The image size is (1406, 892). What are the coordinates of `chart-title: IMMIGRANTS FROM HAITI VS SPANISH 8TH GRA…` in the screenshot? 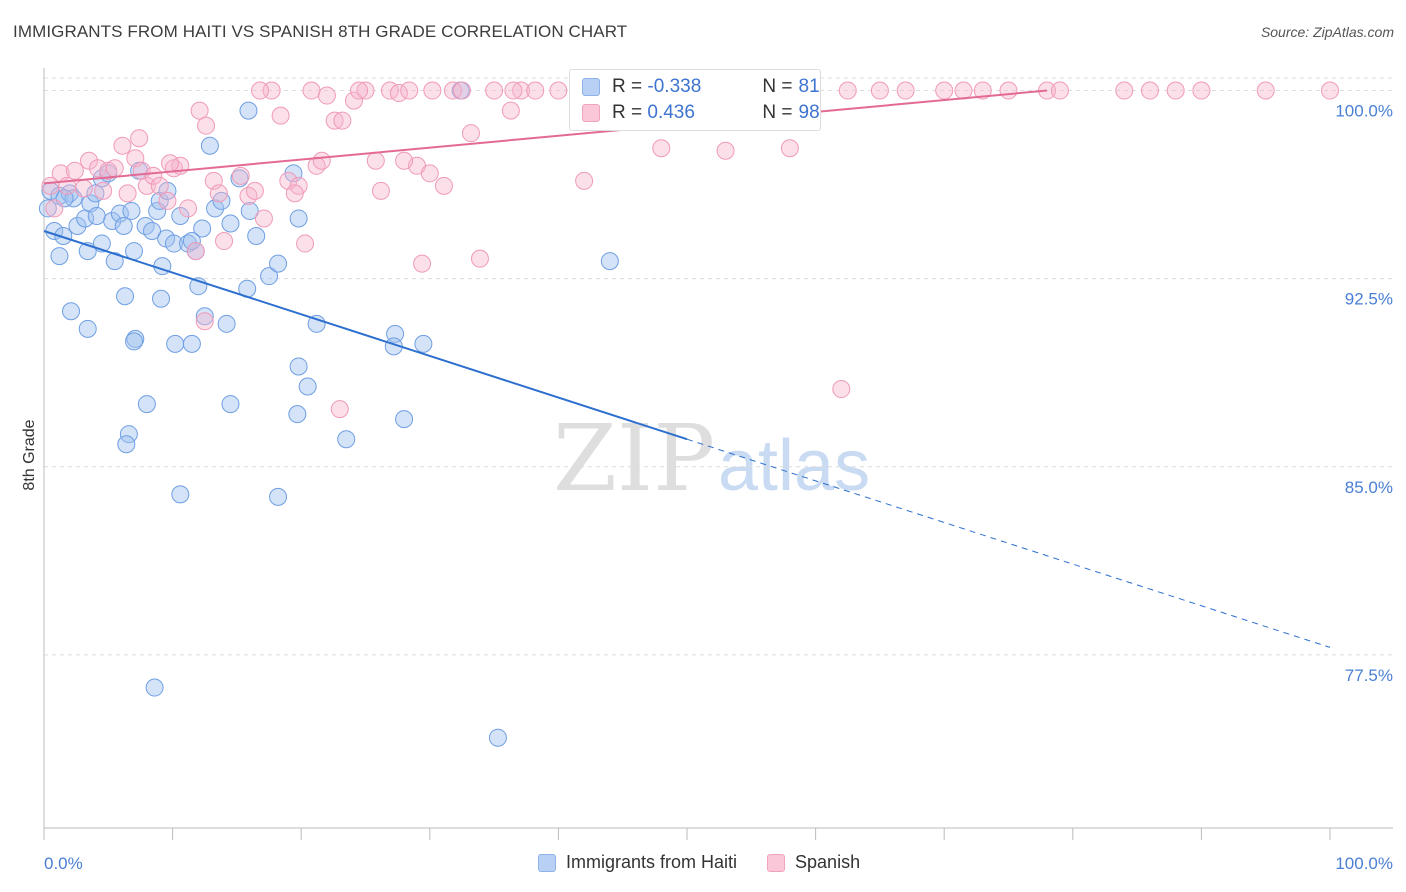 It's located at (320, 31).